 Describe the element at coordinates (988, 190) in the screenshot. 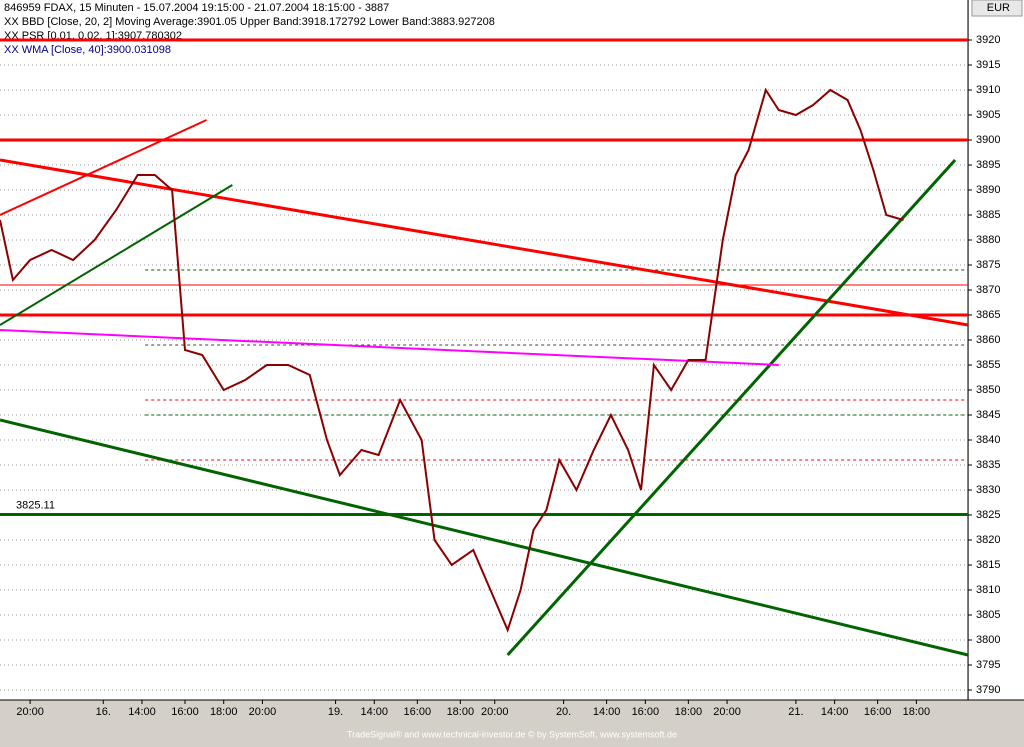

I see `y-tick-label: 3890` at that location.